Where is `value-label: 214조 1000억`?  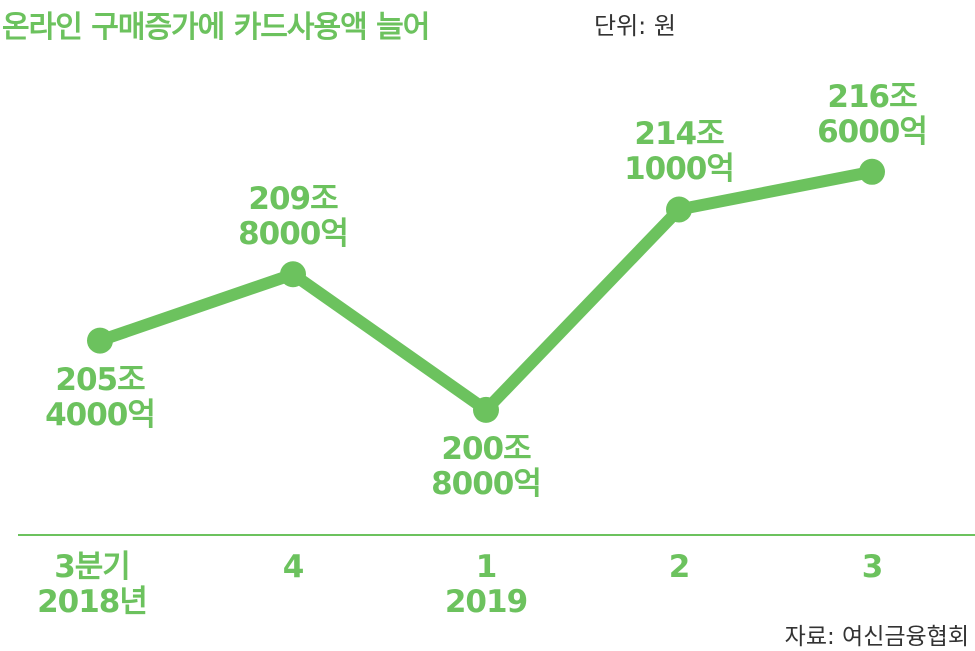 value-label: 214조 1000억 is located at coordinates (679, 152).